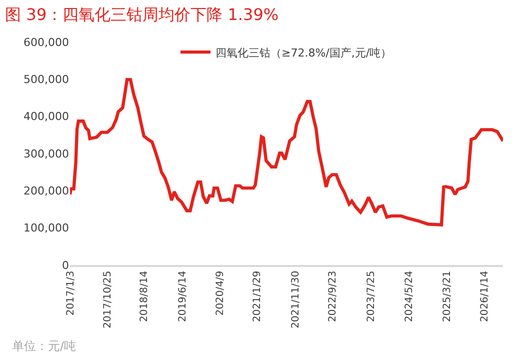 Image resolution: width=523 pixels, height=360 pixels. What do you see at coordinates (46, 153) in the screenshot?
I see `y-tick-label: 300,000` at bounding box center [46, 153].